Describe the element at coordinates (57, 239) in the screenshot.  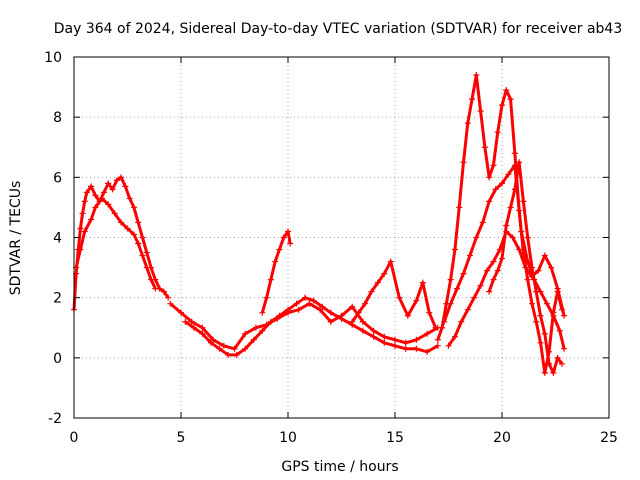
I see `y-tick-label: 4` at that location.